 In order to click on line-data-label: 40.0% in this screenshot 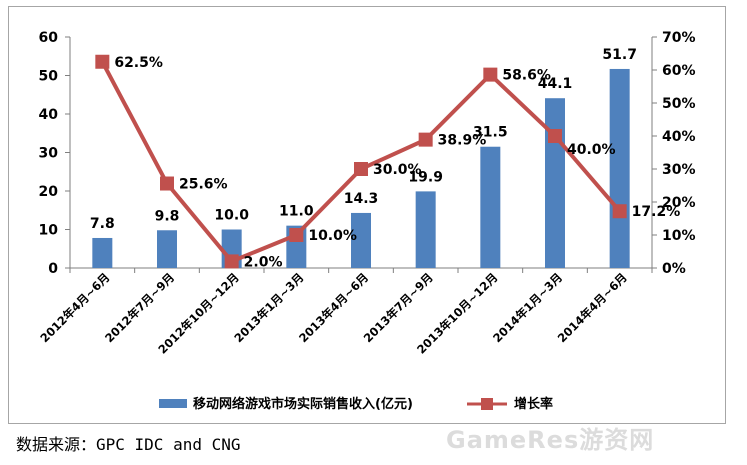, I will do `click(591, 150)`.